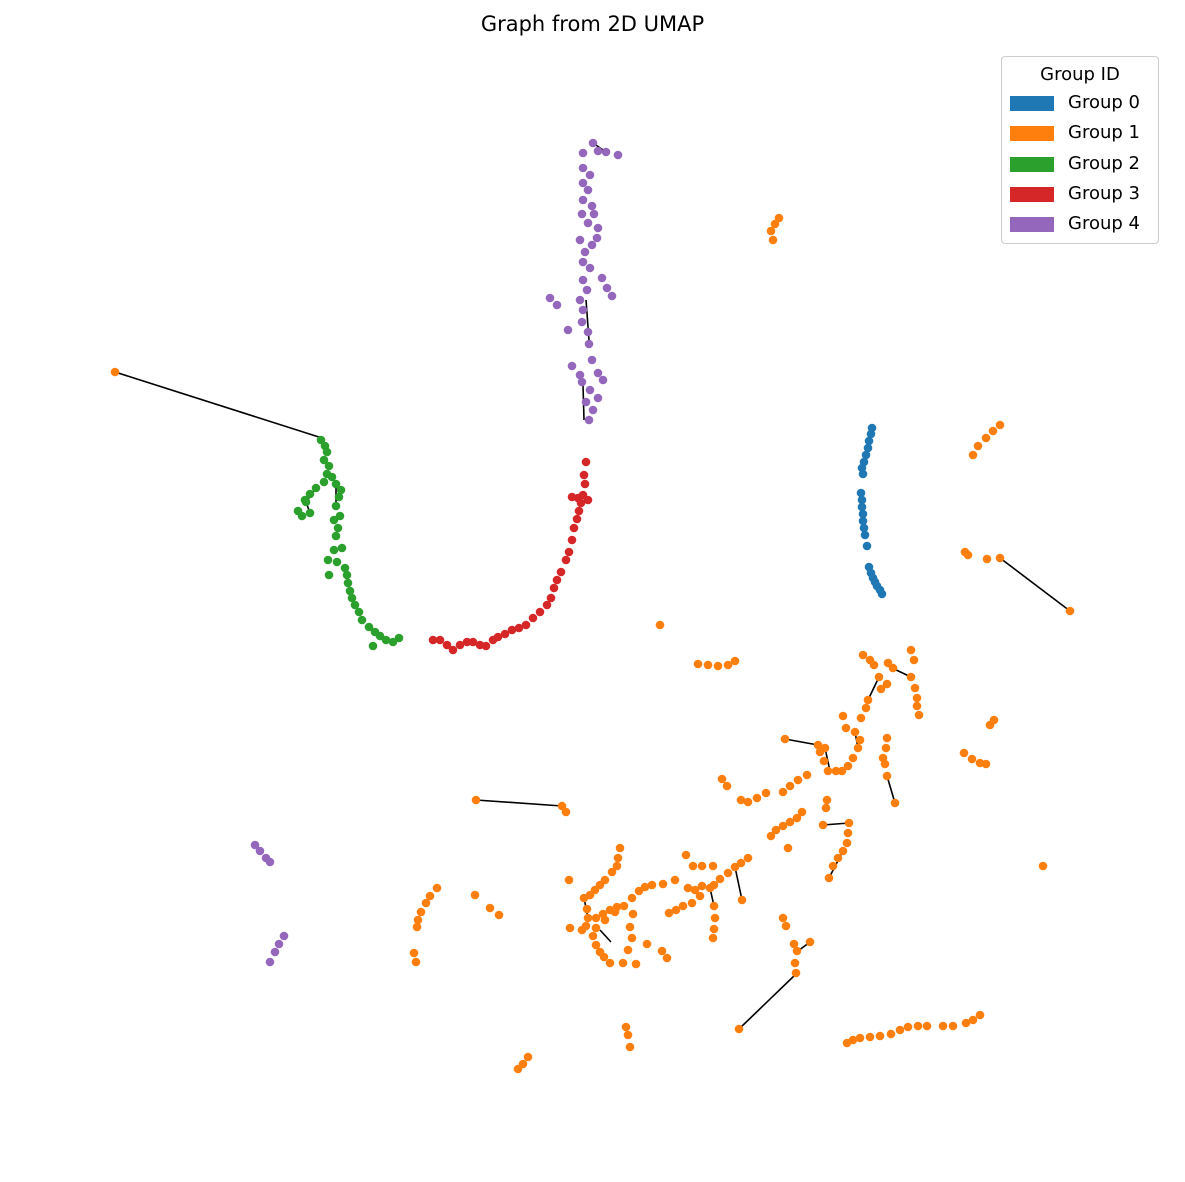 This screenshot has height=1182, width=1185. I want to click on legend-label: Group 2, so click(1104, 163).